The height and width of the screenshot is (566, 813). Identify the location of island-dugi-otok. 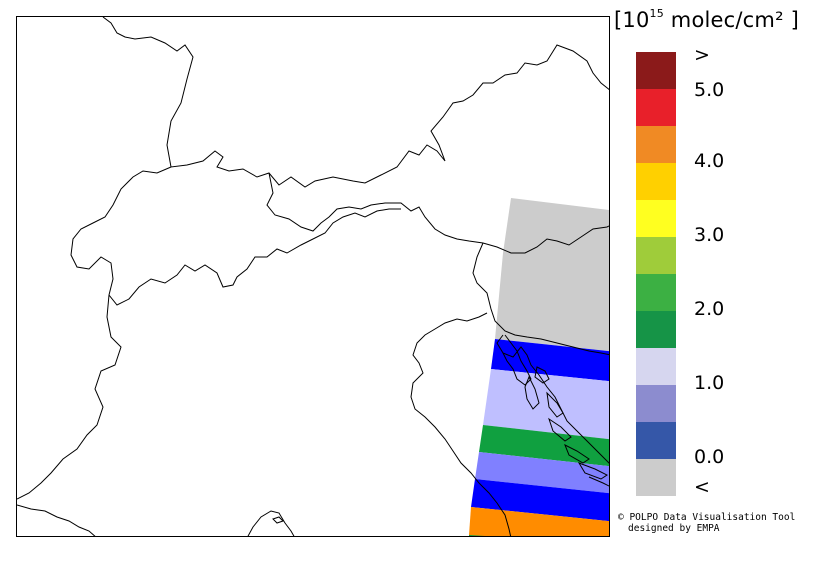
(560, 429).